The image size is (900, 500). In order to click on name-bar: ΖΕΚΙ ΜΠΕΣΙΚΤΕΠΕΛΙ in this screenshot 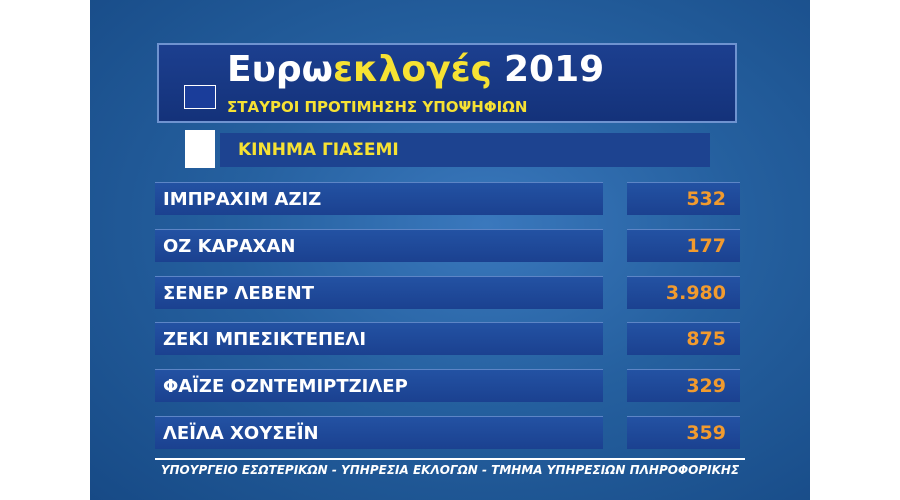, I will do `click(379, 339)`.